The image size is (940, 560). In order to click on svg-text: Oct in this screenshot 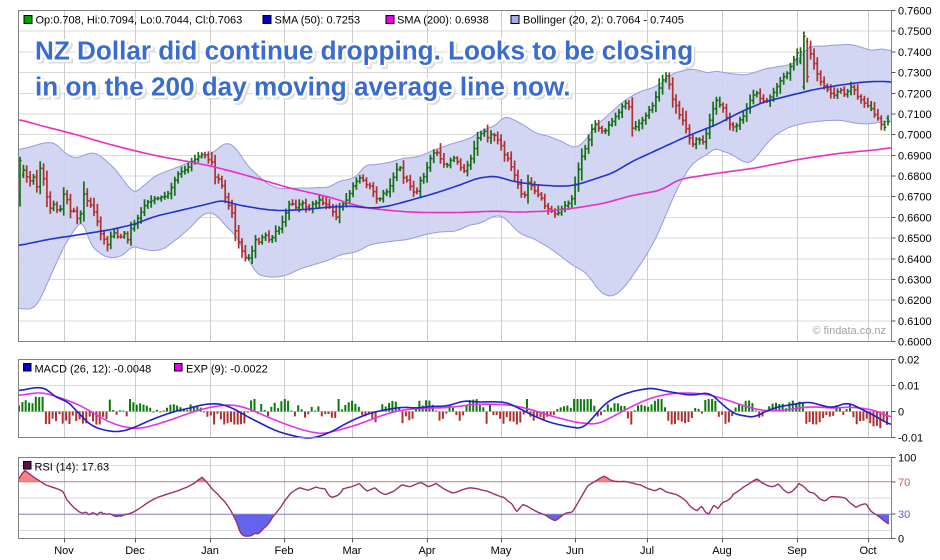, I will do `click(867, 551)`.